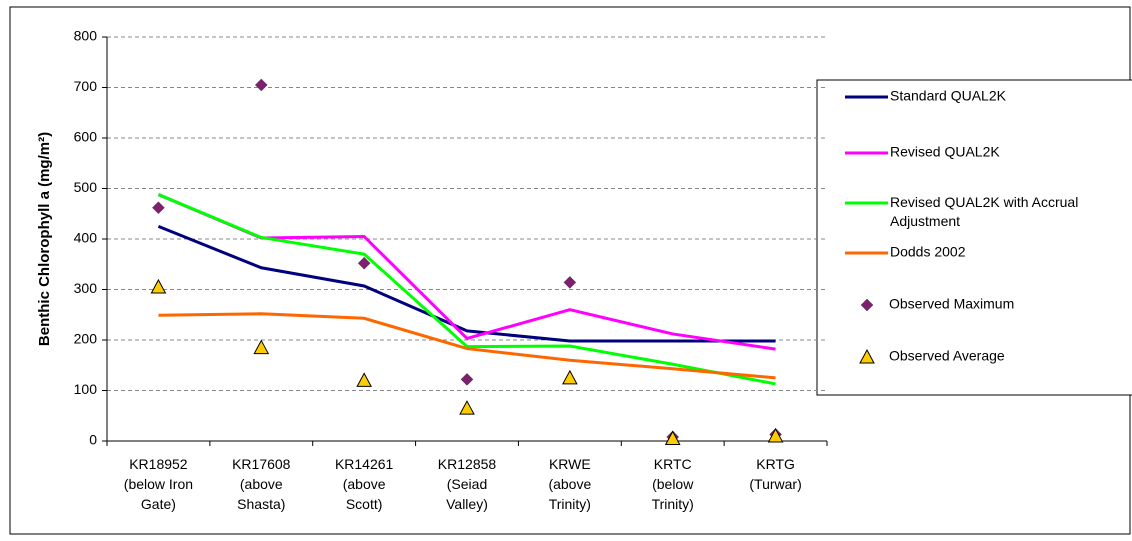 This screenshot has width=1132, height=541. Describe the element at coordinates (467, 484) in the screenshot. I see `x-tick-label: KR12858 (Seiad Valley)` at that location.